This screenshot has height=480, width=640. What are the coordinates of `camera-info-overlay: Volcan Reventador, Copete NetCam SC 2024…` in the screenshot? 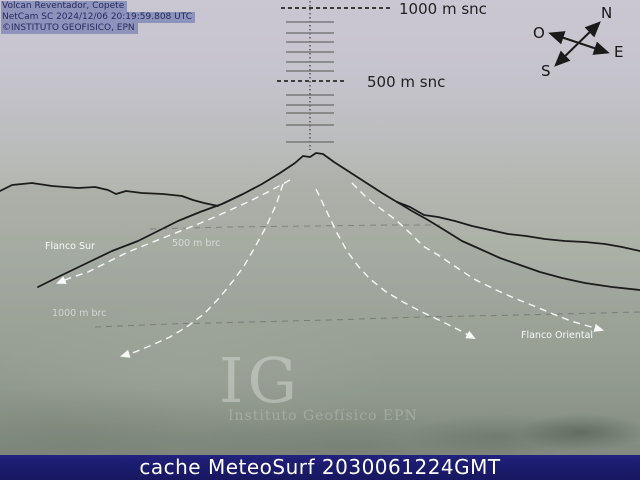 It's located at (98, 17).